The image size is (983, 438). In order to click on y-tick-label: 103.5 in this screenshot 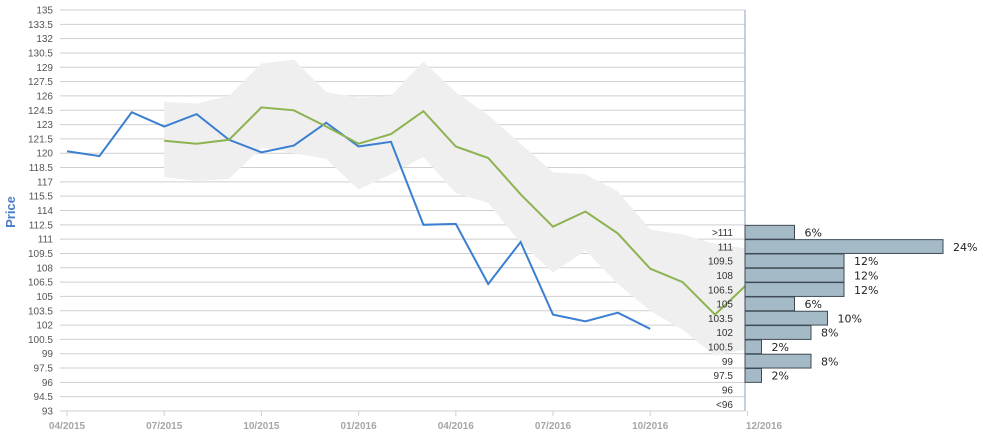, I will do `click(40, 311)`.